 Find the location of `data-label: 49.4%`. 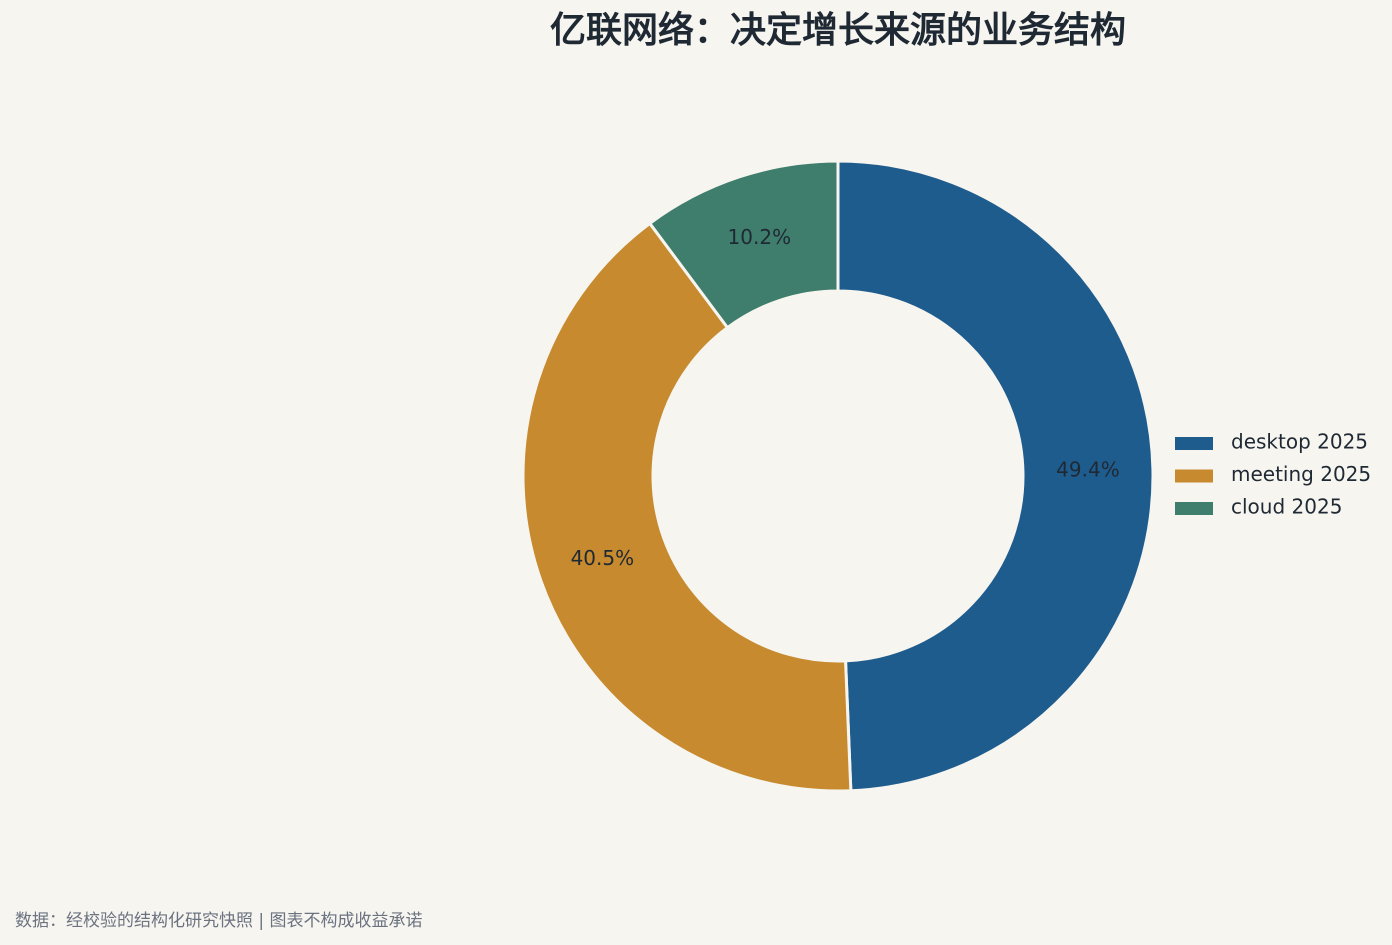

data-label: 49.4% is located at coordinates (1088, 469).